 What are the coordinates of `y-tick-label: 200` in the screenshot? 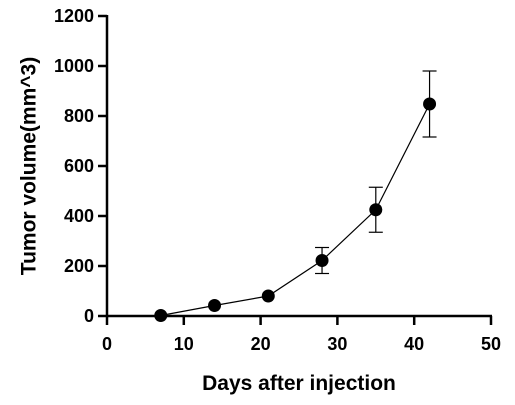 It's located at (79, 266).